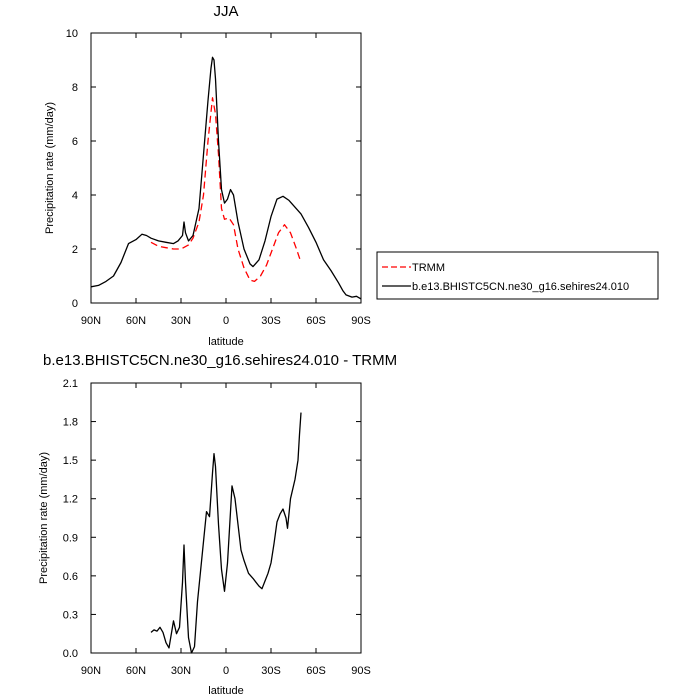  Describe the element at coordinates (44, 518) in the screenshot. I see `bottom-chart-y-axis-label: Precipitation rate (mm/day)` at that location.